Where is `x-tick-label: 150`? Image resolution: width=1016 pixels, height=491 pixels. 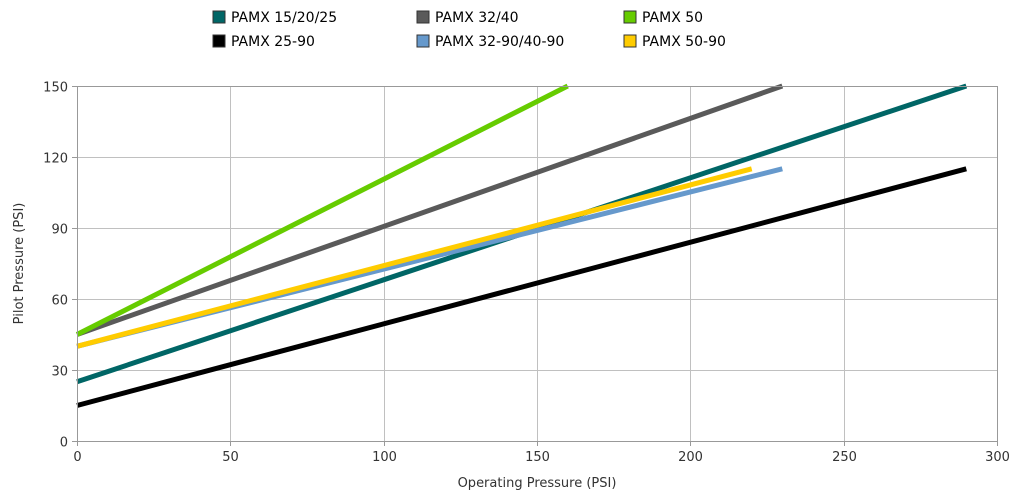
x-tick-label: 150 is located at coordinates (537, 457).